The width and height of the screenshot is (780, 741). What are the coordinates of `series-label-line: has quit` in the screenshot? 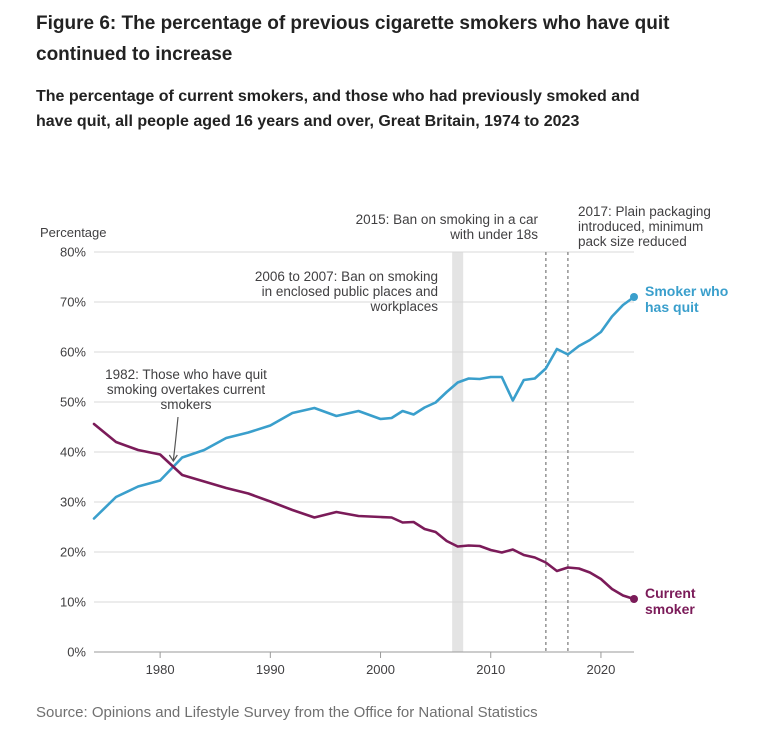 It's located at (672, 307).